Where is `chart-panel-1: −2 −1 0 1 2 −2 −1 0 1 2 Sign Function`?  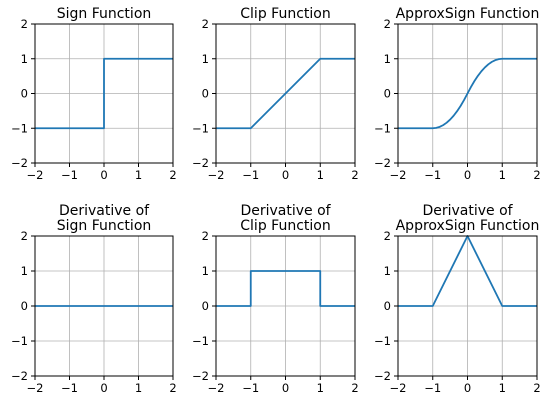 chart-panel-1: −2 −1 0 1 2 −2 −1 0 1 2 Sign Function is located at coordinates (94, 94).